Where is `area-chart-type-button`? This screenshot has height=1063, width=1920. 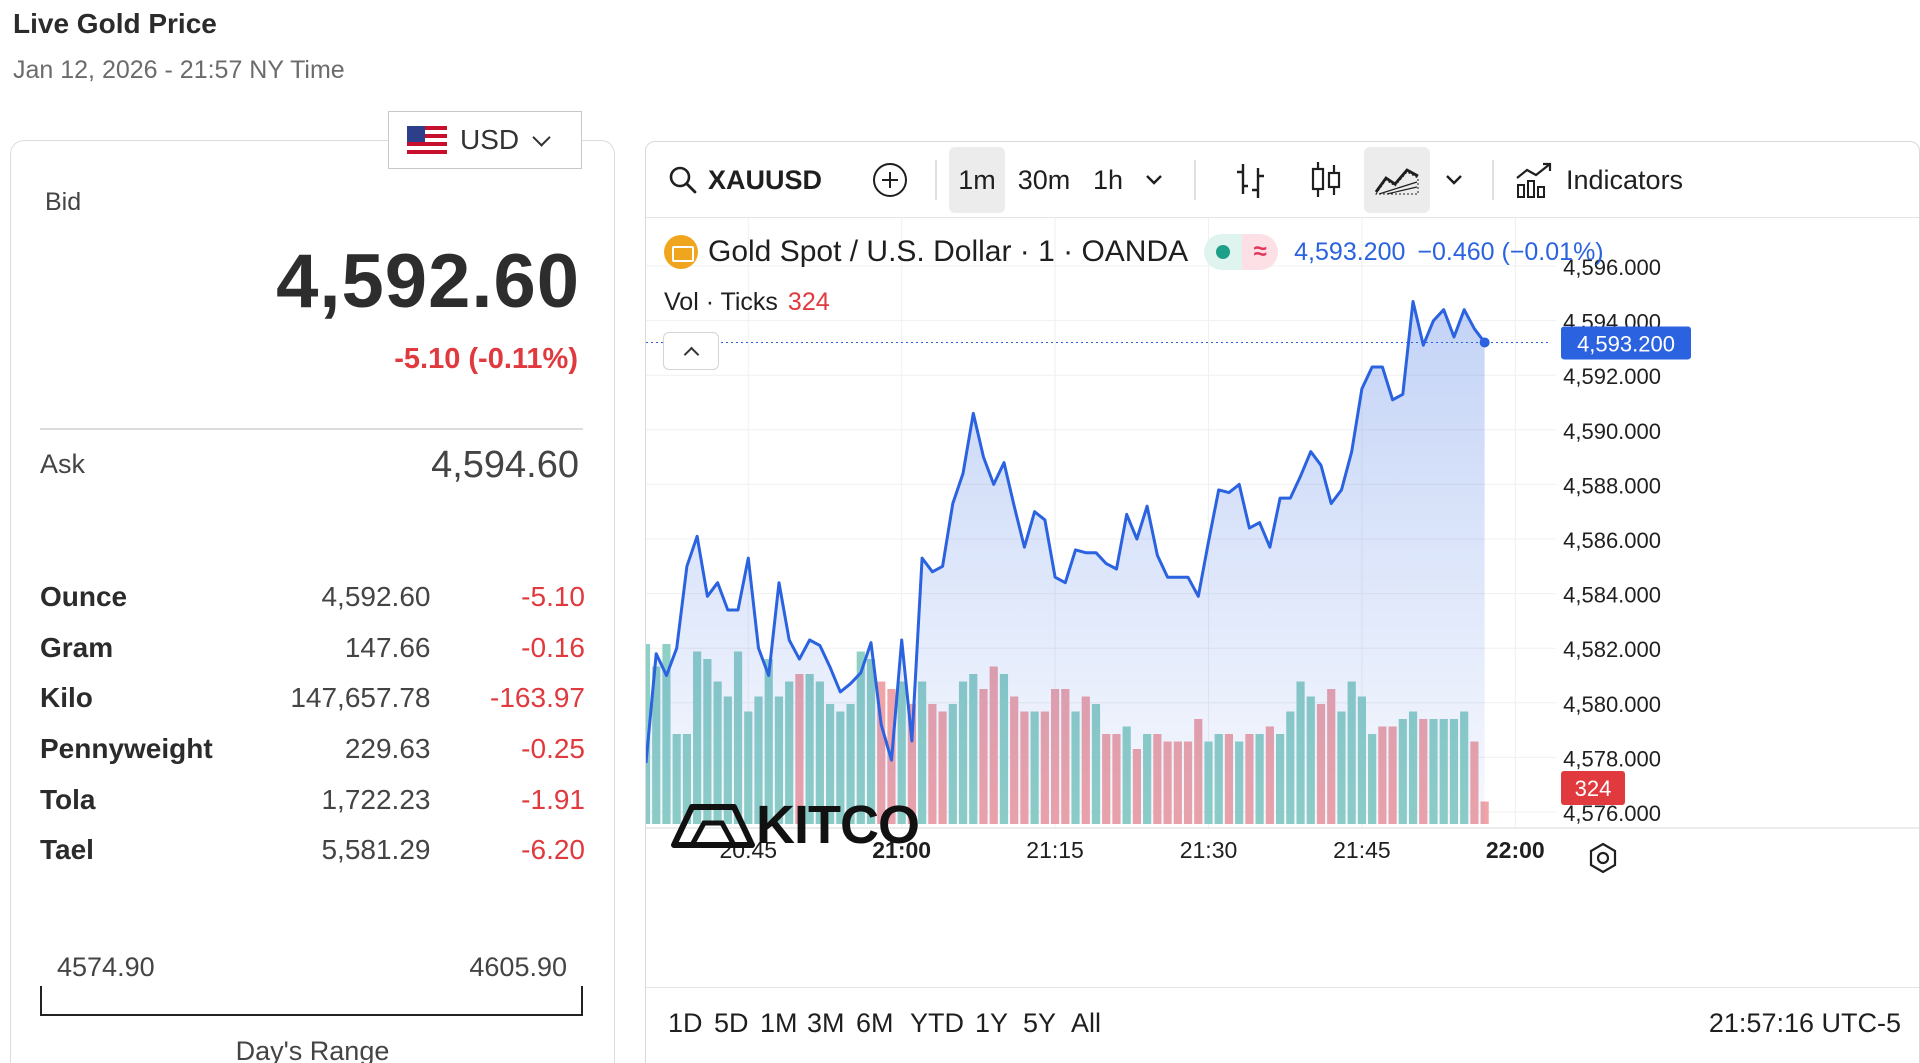 area-chart-type-button is located at coordinates (1397, 180).